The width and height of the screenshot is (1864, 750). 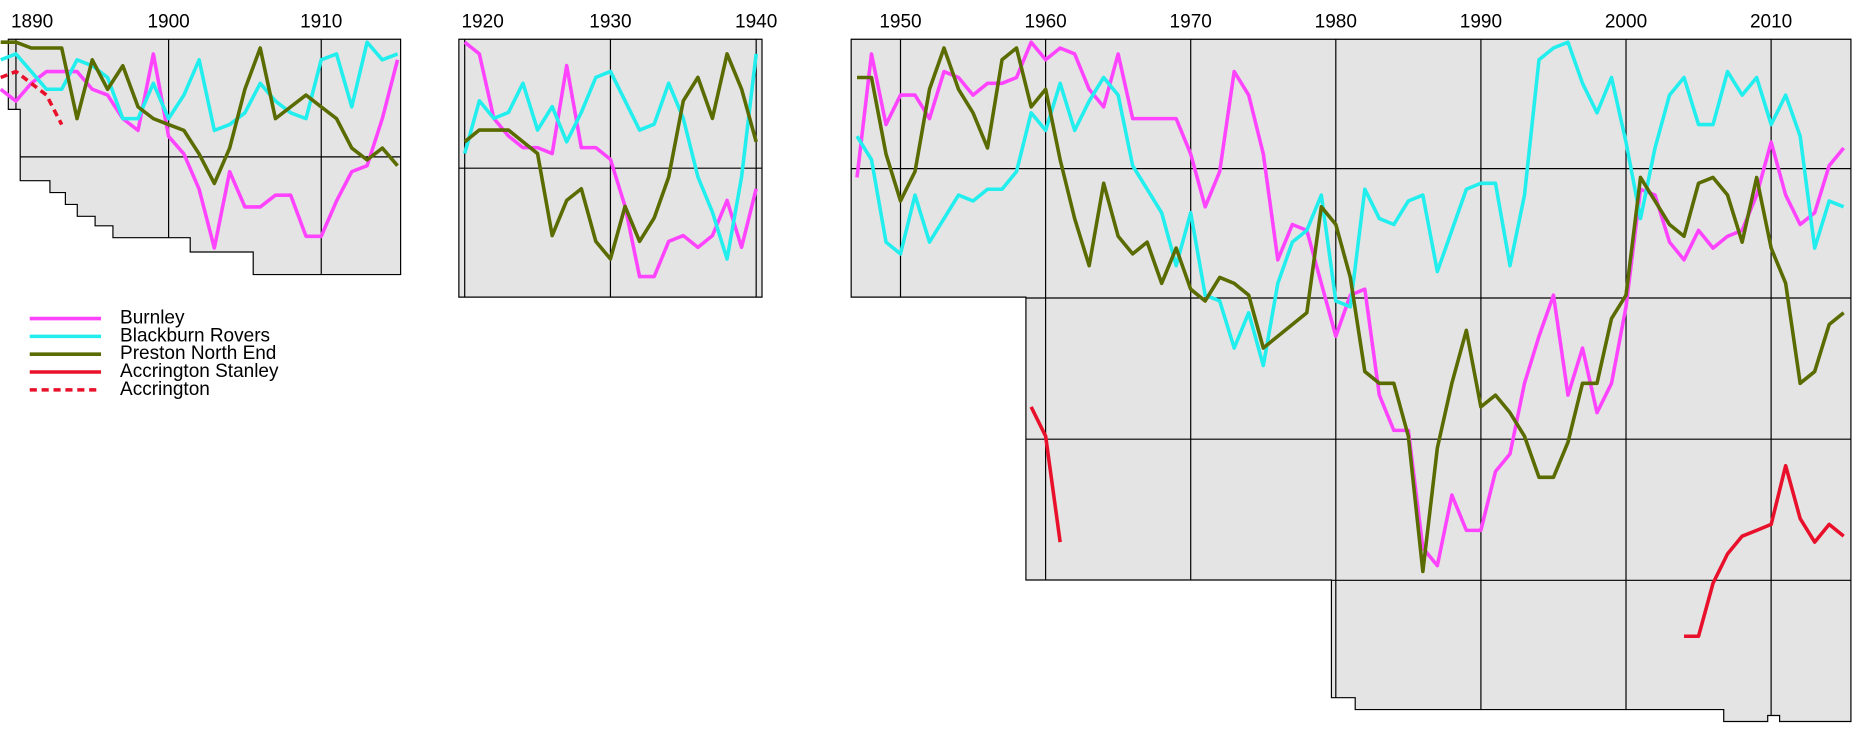 I want to click on x-tick-label: 1920, so click(x=483, y=22).